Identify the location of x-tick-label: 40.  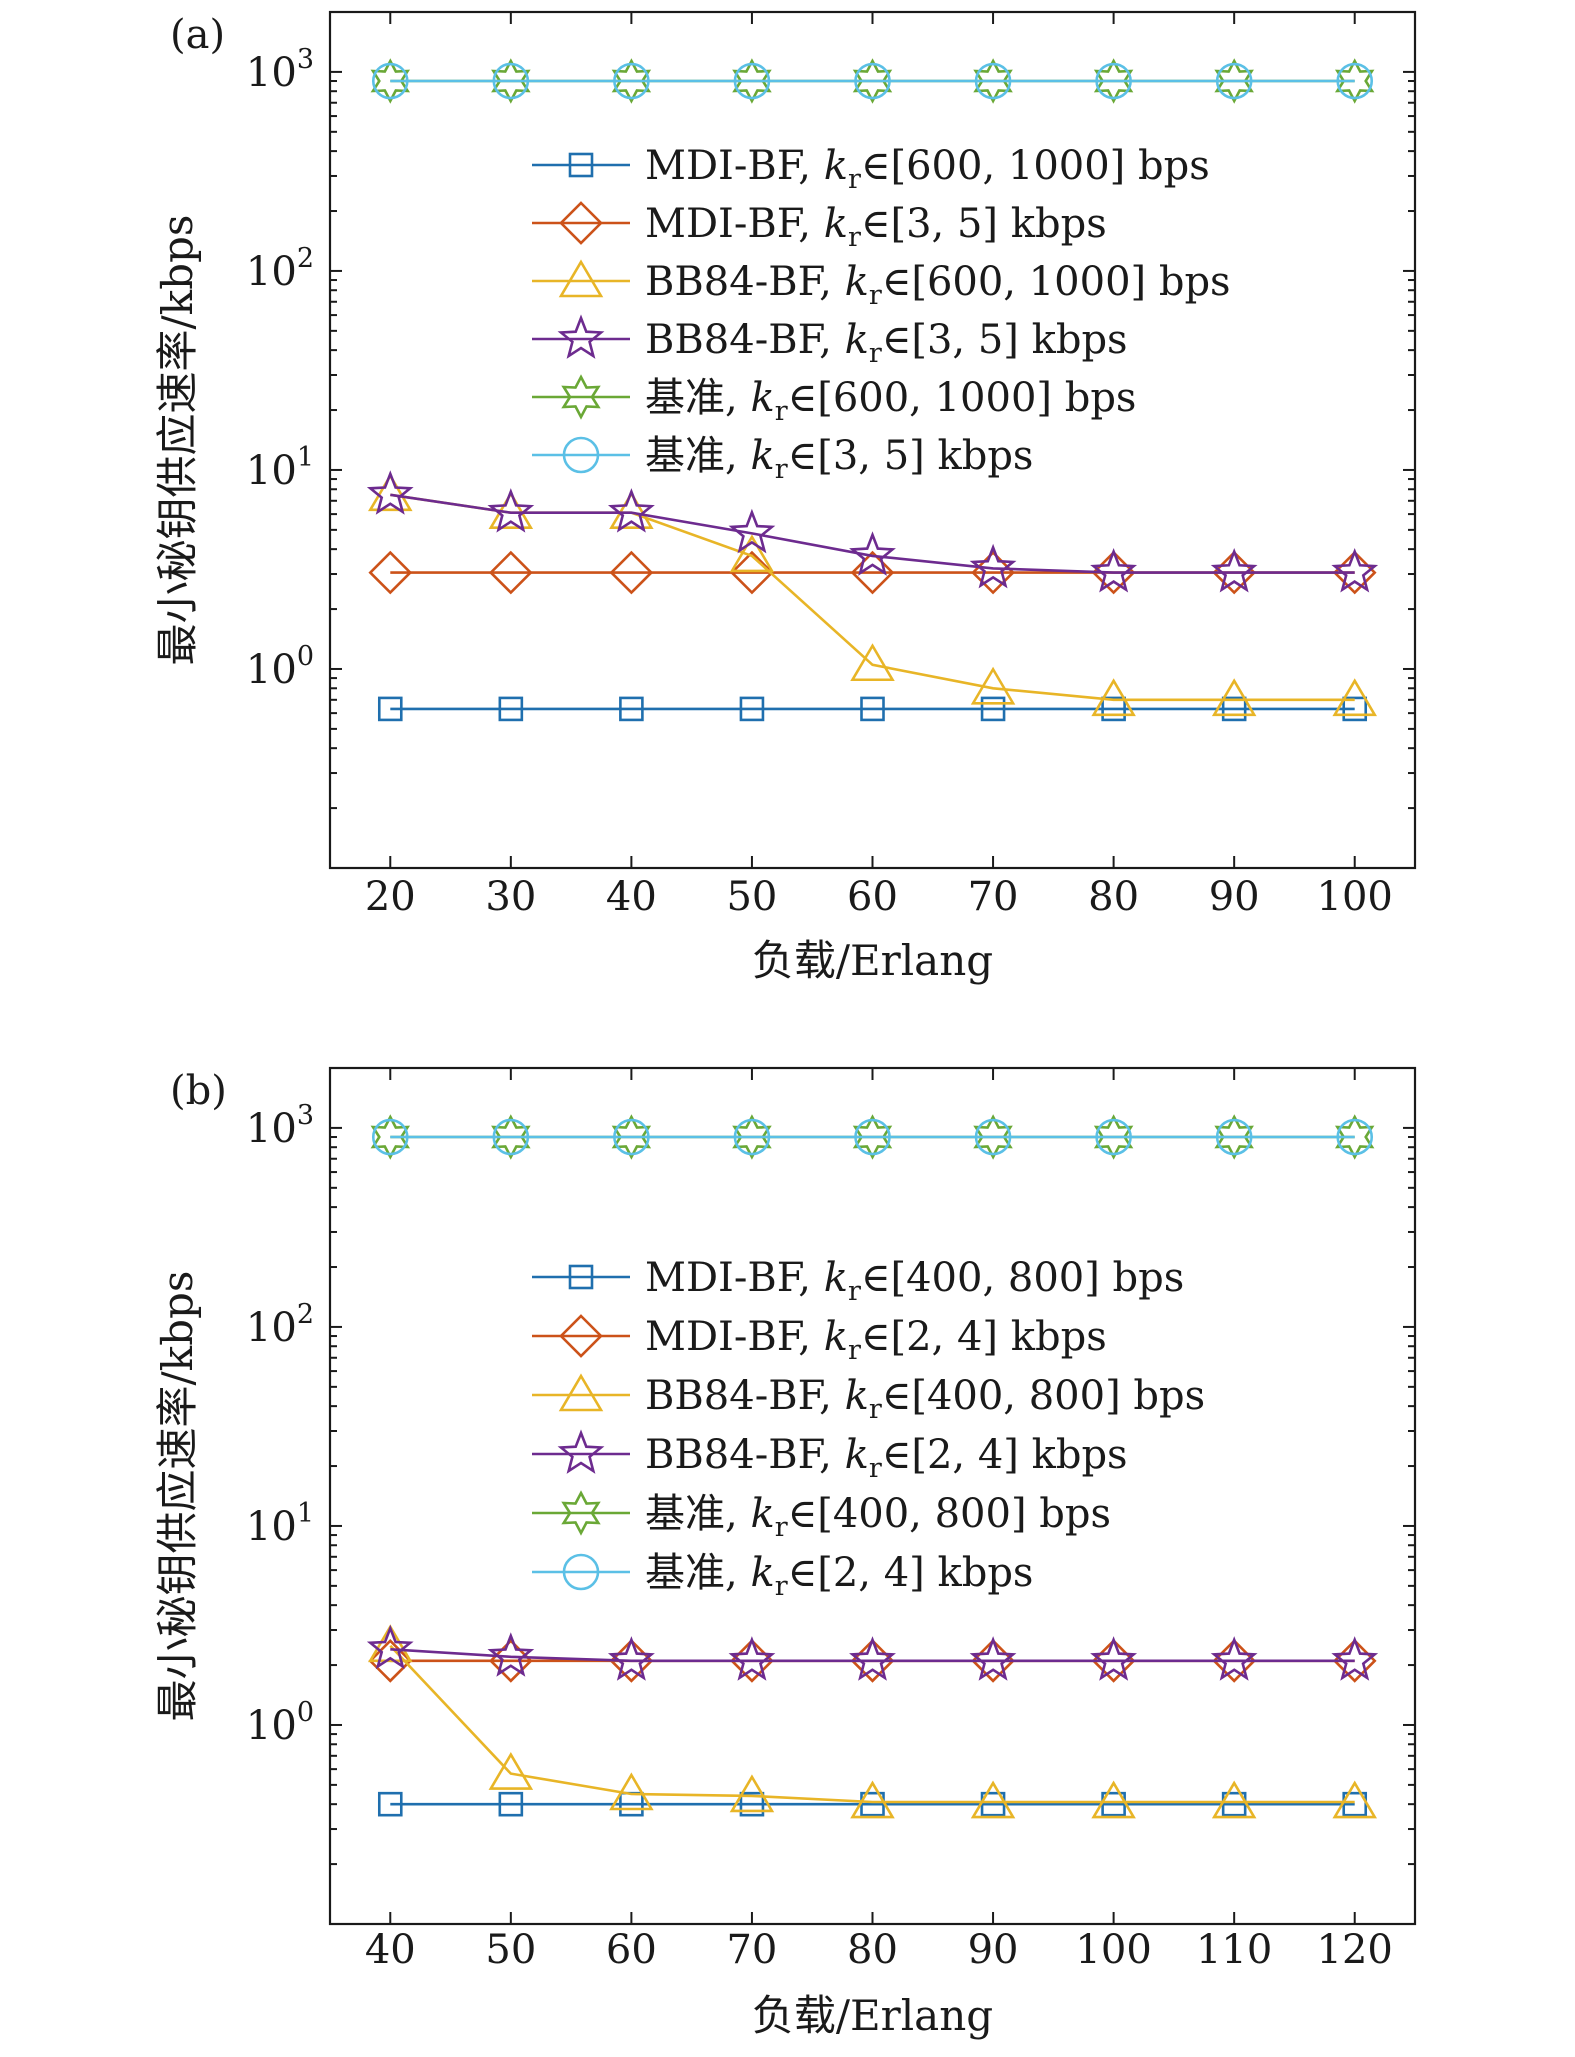
(631, 897).